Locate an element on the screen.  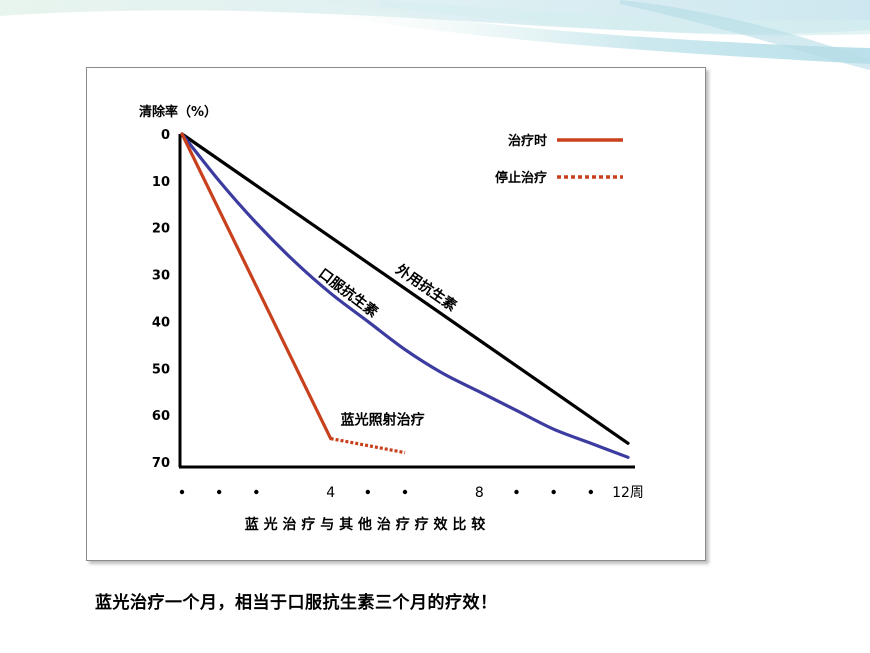
y-tick-label: 50 is located at coordinates (161, 369).